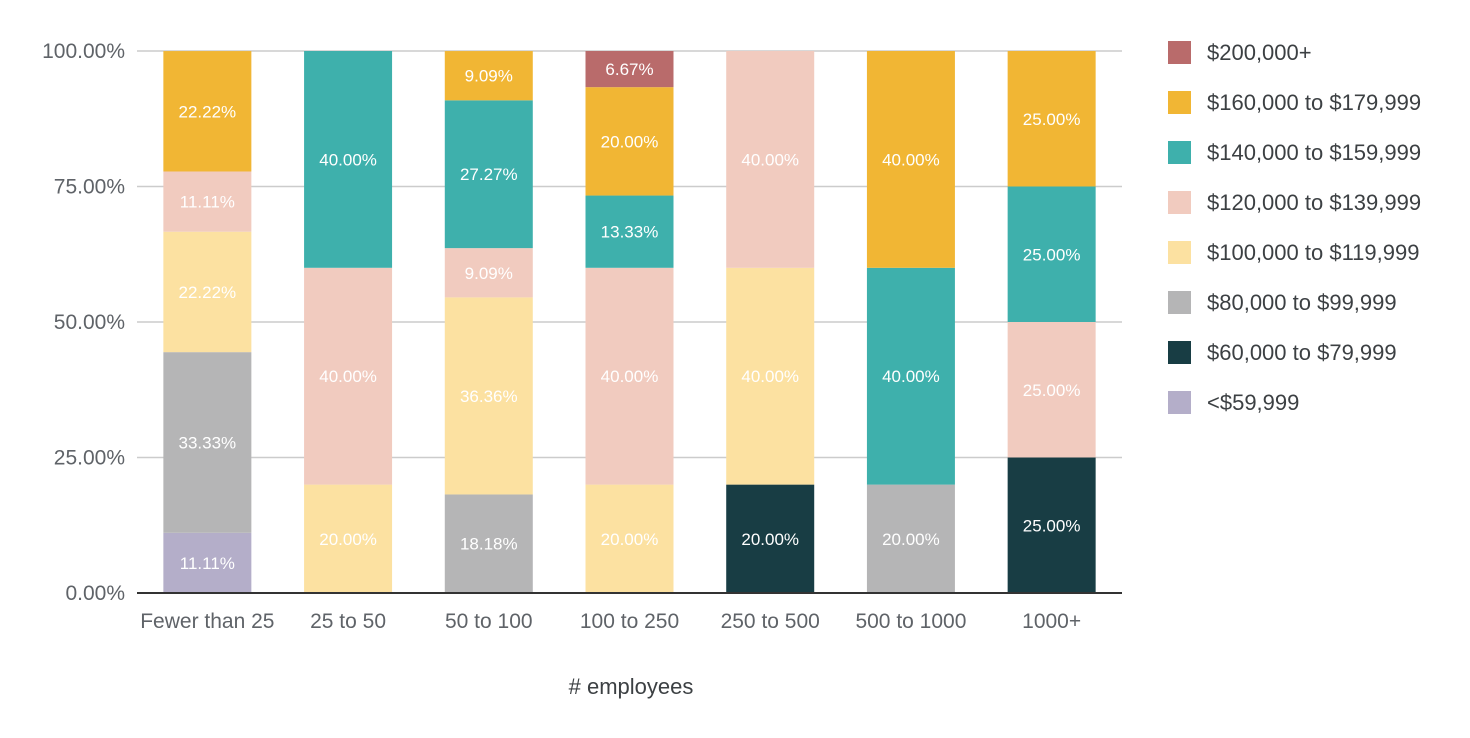 The image size is (1470, 738). Describe the element at coordinates (89, 322) in the screenshot. I see `y-tick-label: 50.00%` at that location.